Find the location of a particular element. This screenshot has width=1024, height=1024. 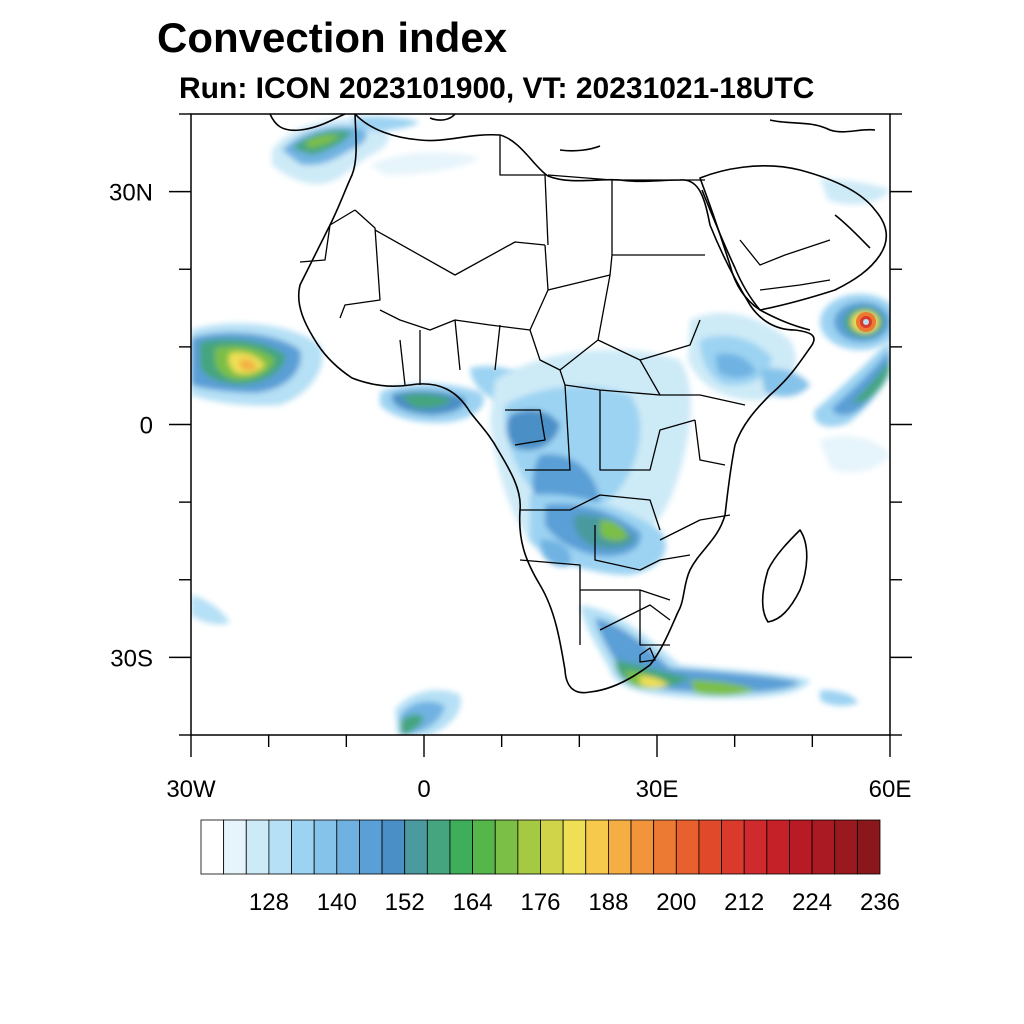

colorbar-label: 152 is located at coordinates (405, 902).